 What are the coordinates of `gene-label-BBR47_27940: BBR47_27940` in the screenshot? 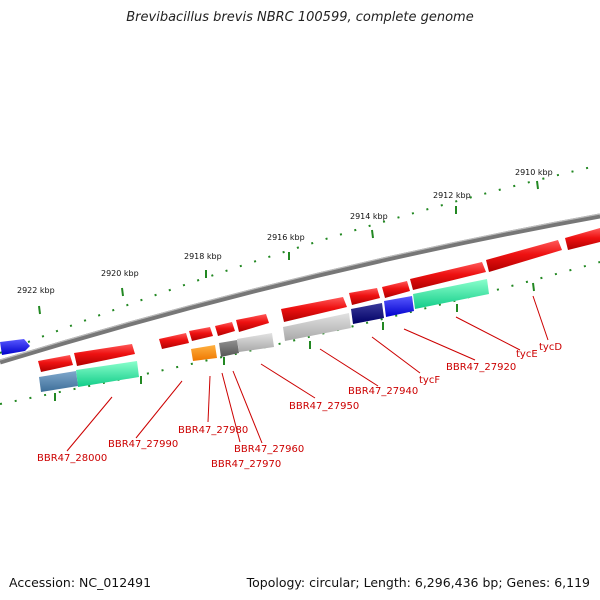 It's located at (383, 391).